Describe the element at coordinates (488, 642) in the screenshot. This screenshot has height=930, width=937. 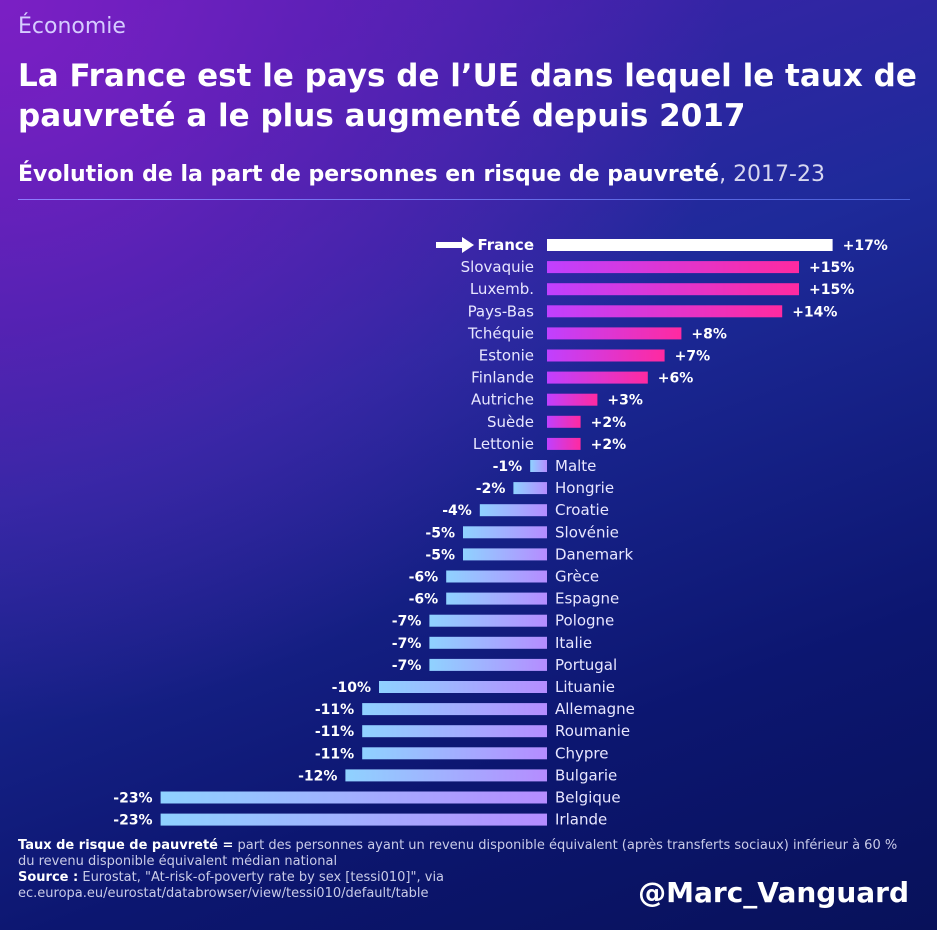
I see `bar-italie` at that location.